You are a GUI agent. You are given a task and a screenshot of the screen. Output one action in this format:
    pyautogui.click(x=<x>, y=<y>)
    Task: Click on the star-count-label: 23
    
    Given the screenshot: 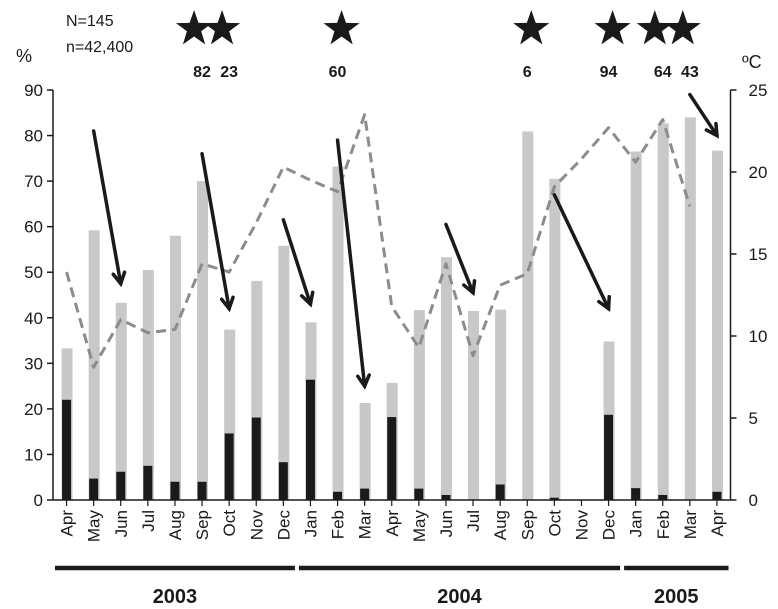 What is the action you would take?
    pyautogui.click(x=229, y=72)
    